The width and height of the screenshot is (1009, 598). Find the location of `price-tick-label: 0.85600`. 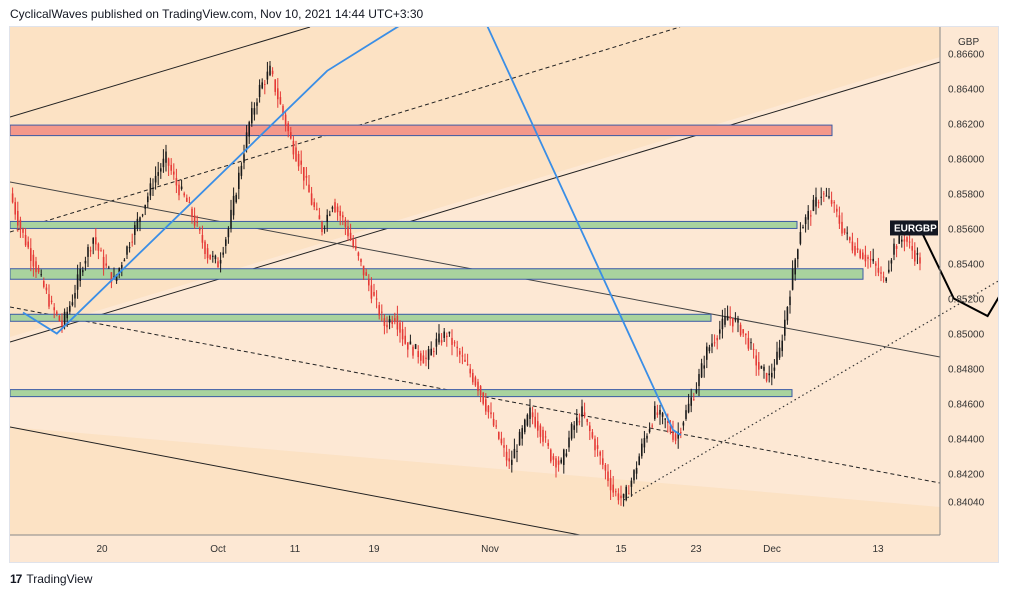

price-tick-label: 0.85600 is located at coordinates (966, 229).